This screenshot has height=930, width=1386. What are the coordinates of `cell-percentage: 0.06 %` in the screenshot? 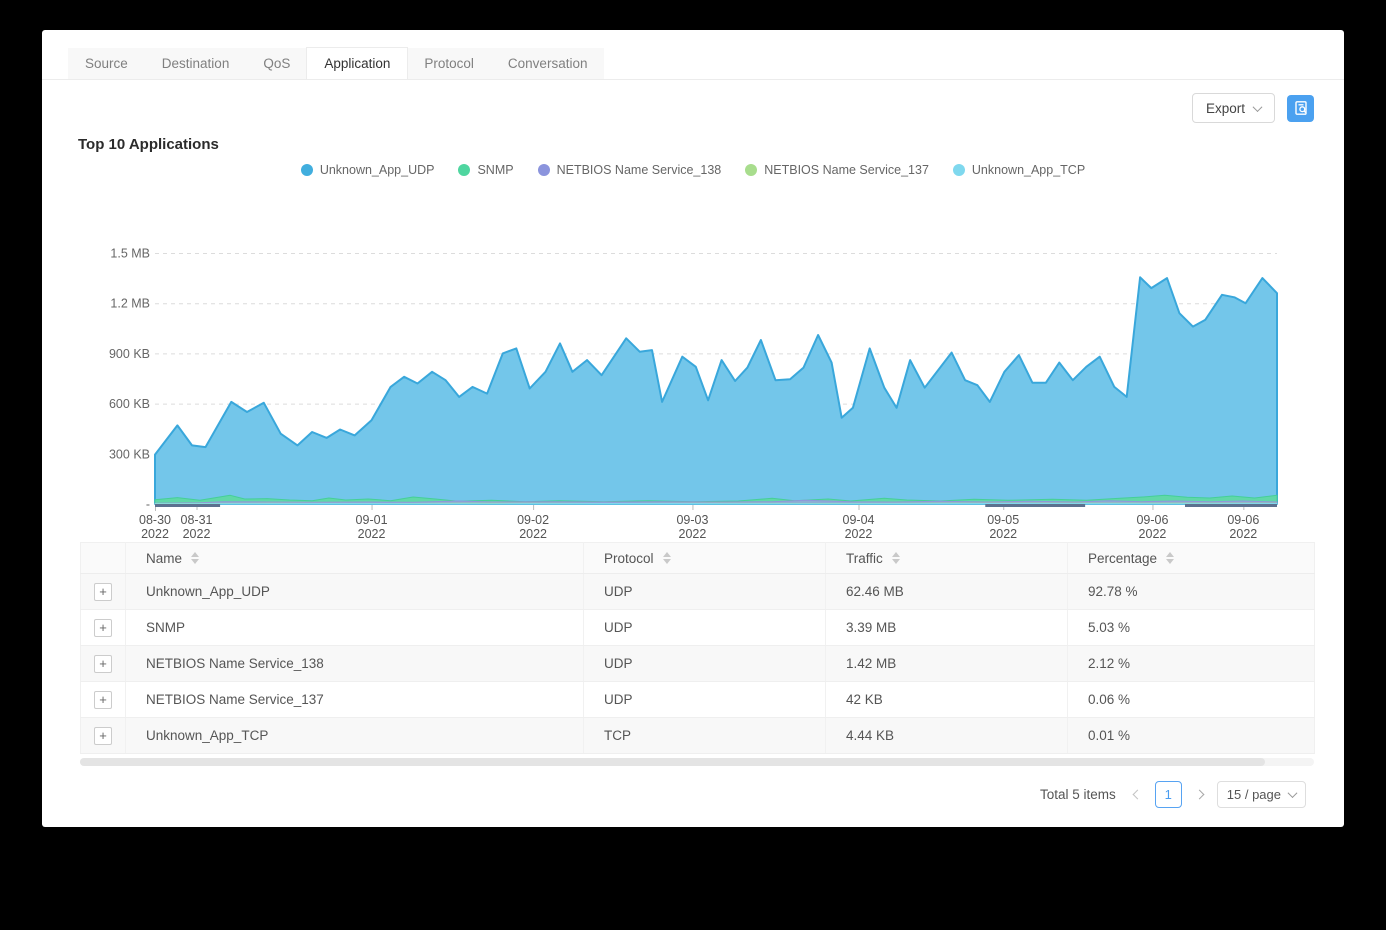 It's located at (1191, 699).